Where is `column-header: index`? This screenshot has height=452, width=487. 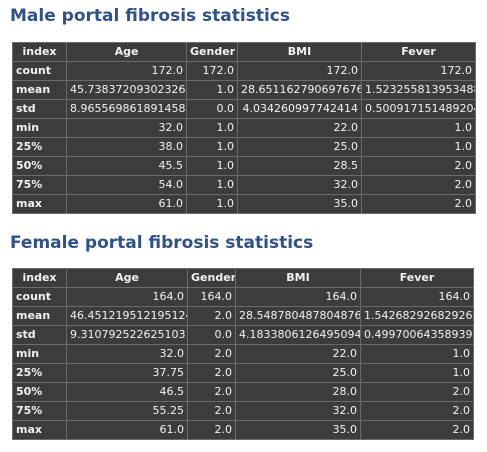
column-header: index is located at coordinates (39, 52).